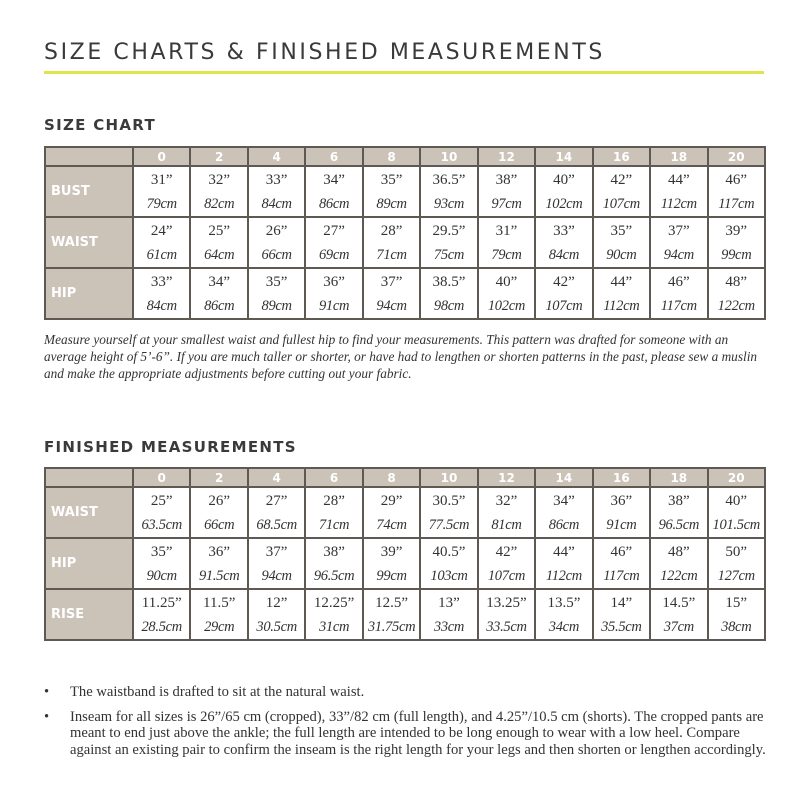 This screenshot has height=809, width=807. I want to click on inches-value: 30.5”, so click(449, 500).